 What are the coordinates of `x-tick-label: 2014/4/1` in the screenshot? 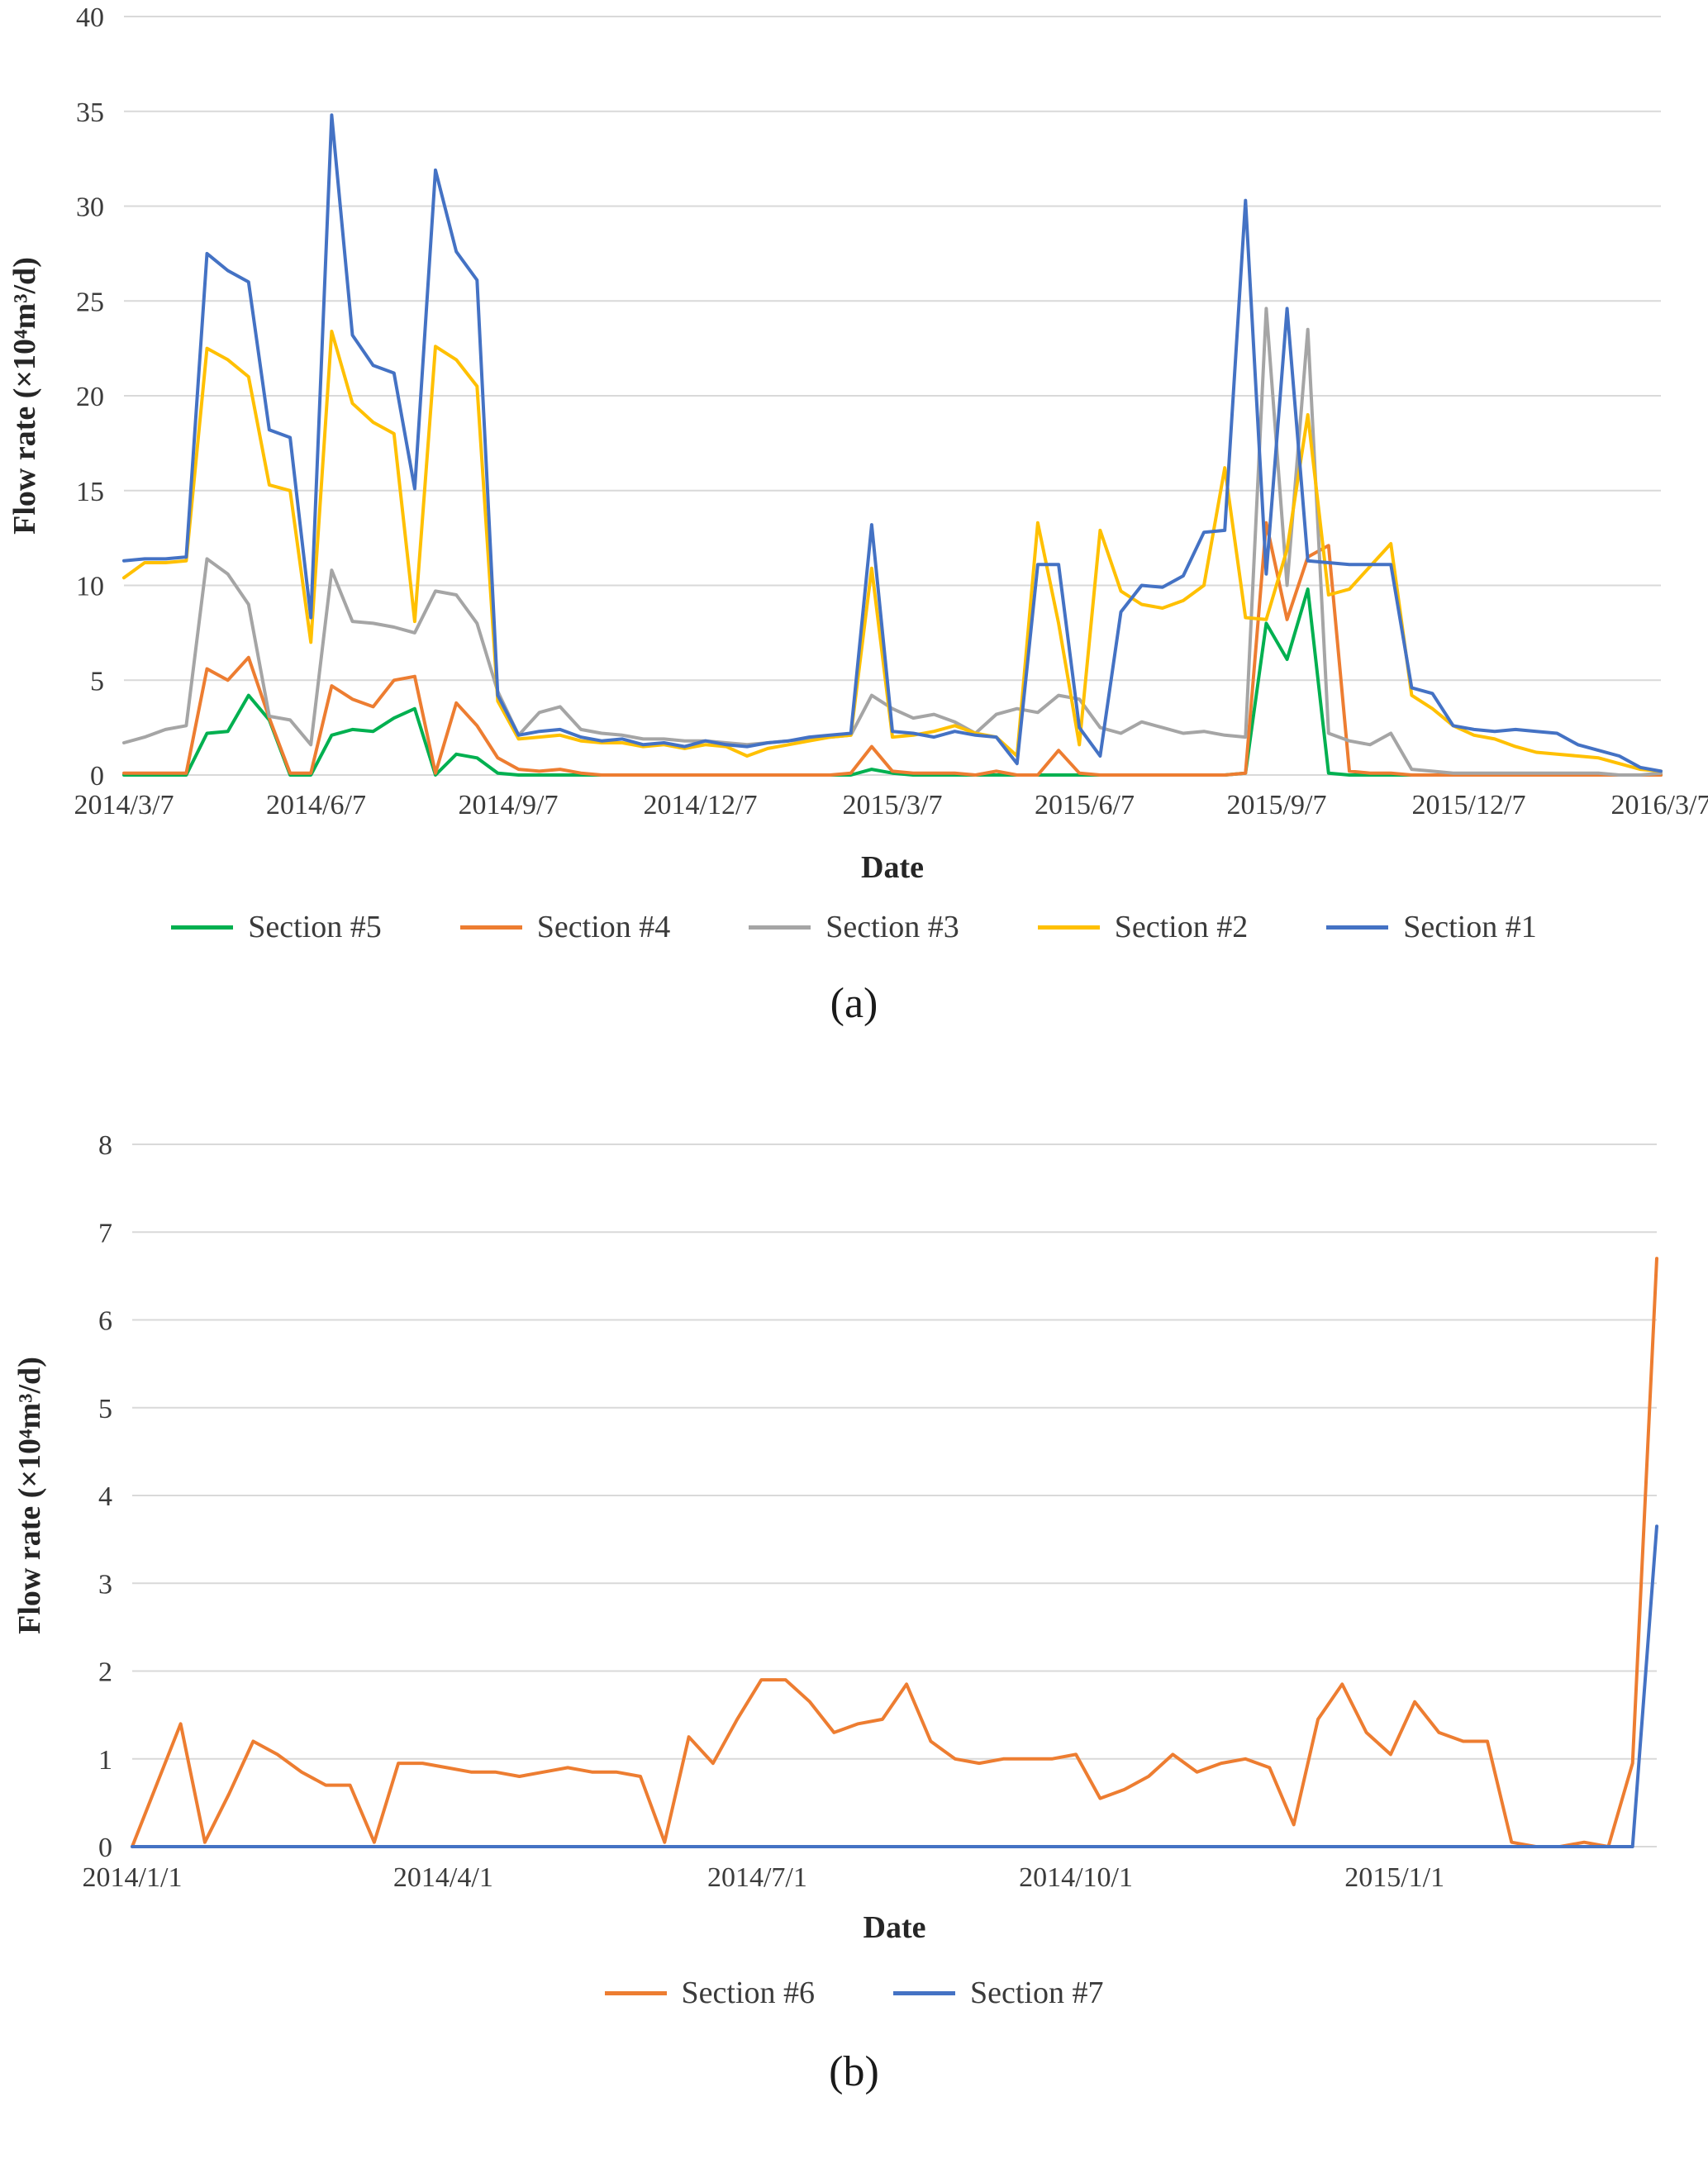 It's located at (443, 1878).